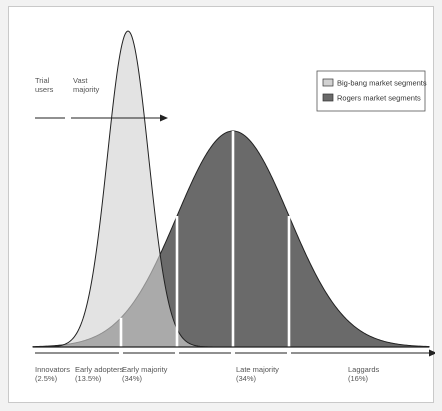 This screenshot has height=411, width=442. I want to click on legend-box, so click(371, 91).